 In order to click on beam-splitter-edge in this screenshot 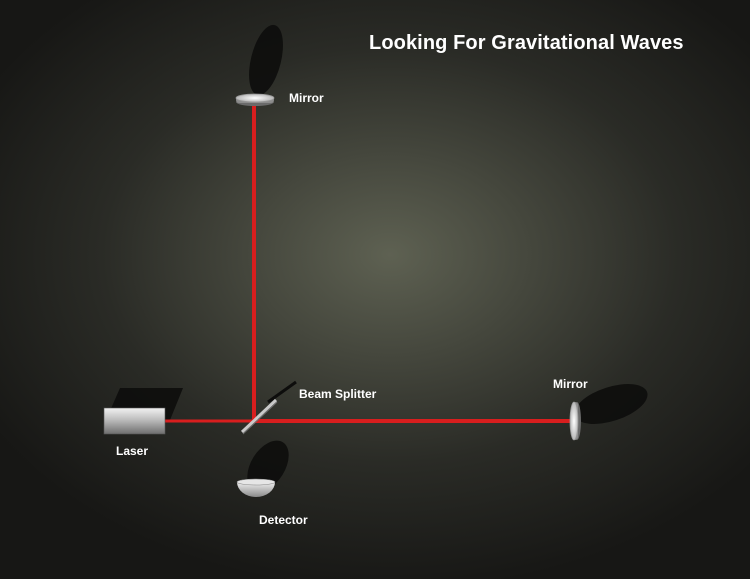, I will do `click(260, 418)`.